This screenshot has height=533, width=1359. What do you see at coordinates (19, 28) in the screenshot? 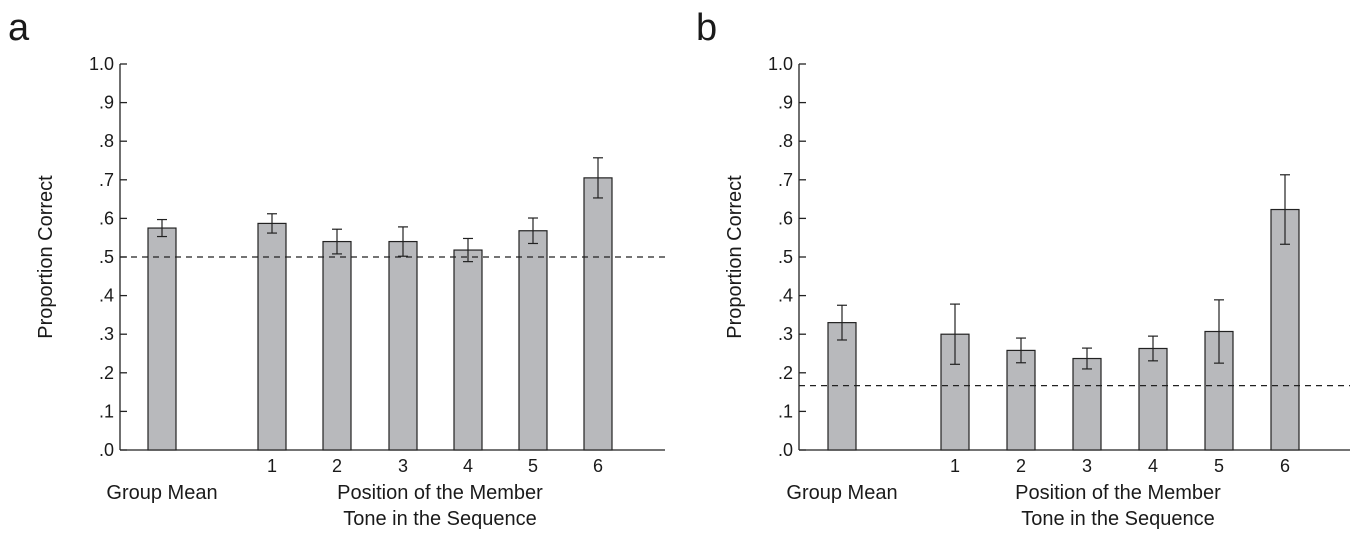
I see `panel-label: a` at bounding box center [19, 28].